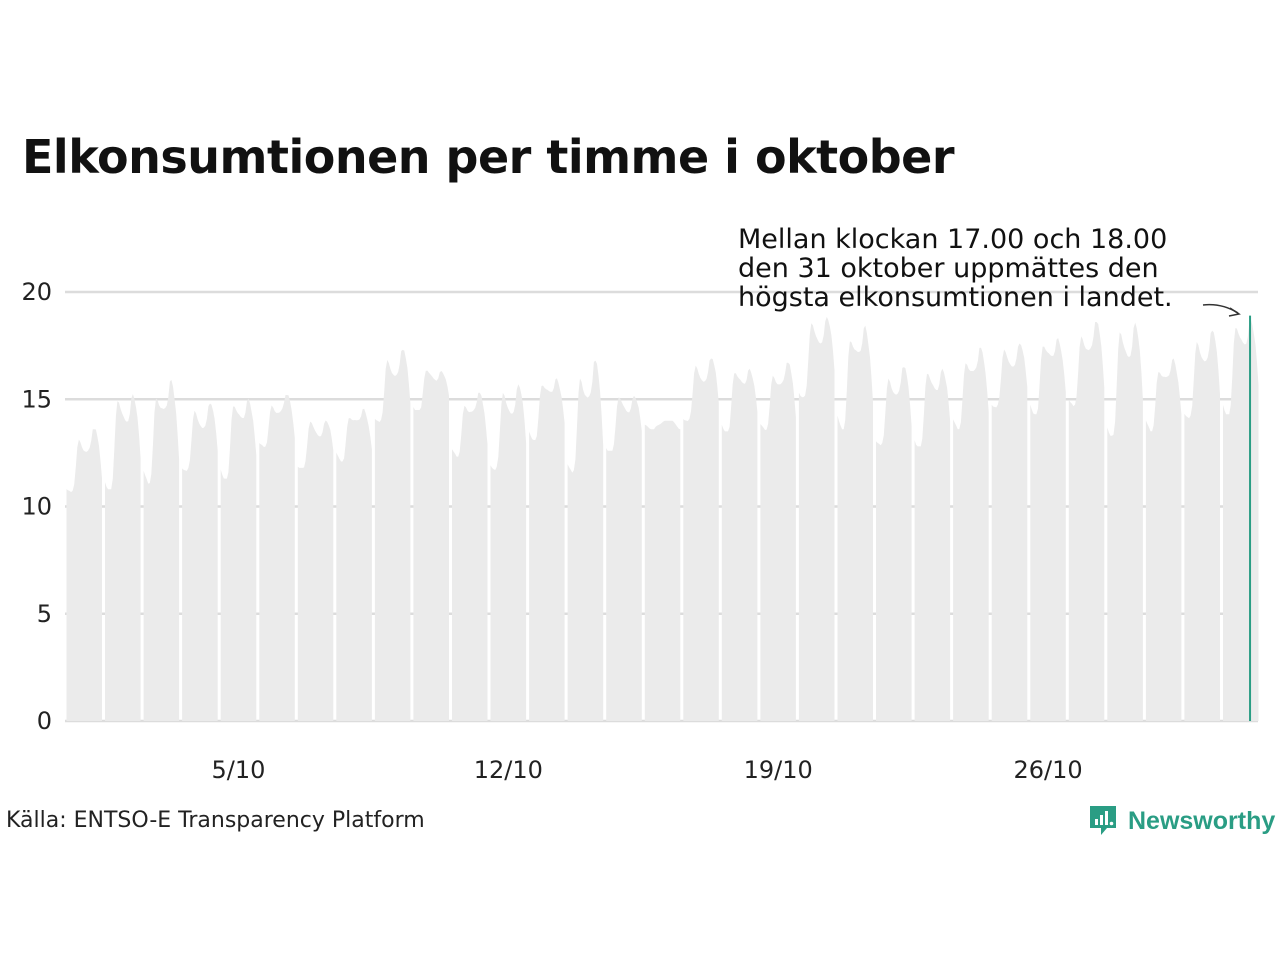  What do you see at coordinates (354, 564) in the screenshot?
I see `day-area-8/10` at bounding box center [354, 564].